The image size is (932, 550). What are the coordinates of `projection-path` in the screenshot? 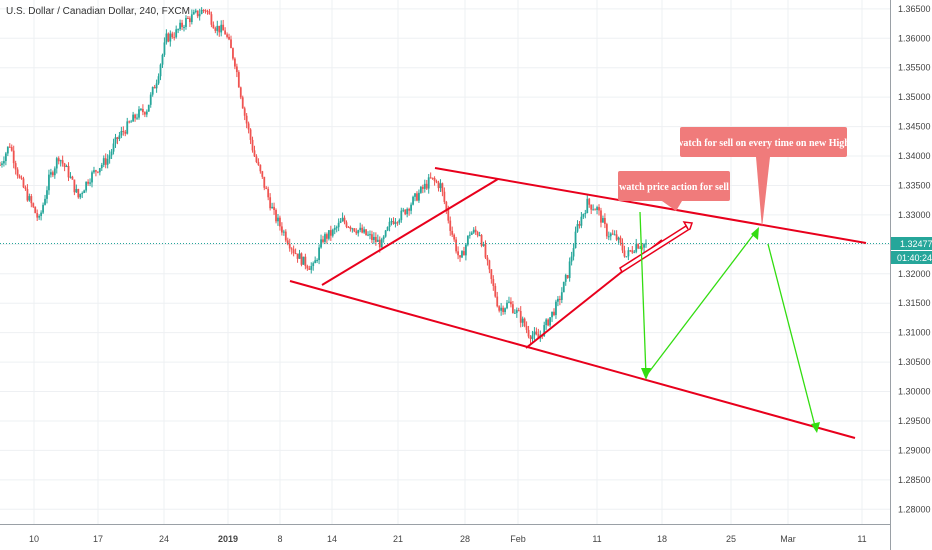 It's located at (728, 321).